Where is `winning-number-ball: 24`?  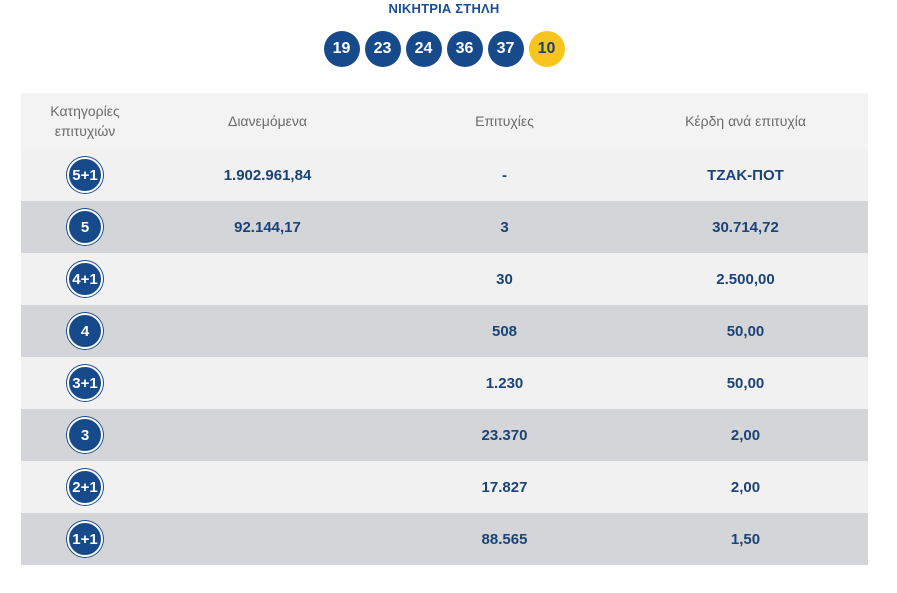
winning-number-ball: 24 is located at coordinates (423, 49).